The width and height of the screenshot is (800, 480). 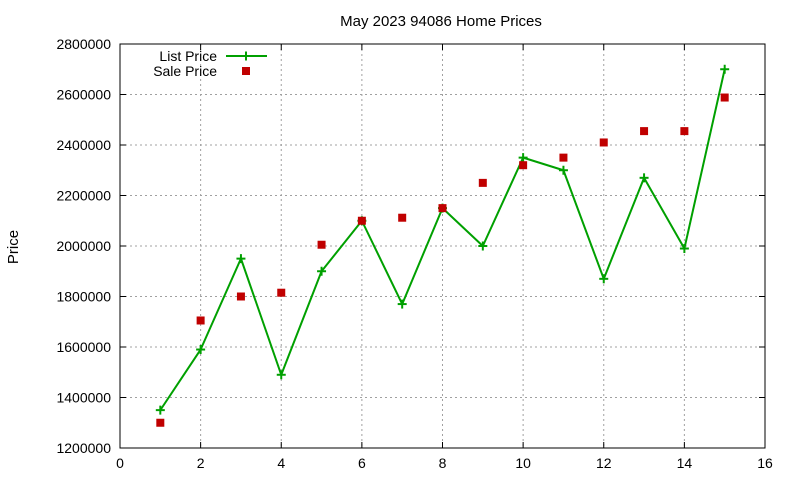 What do you see at coordinates (83, 398) in the screenshot?
I see `y-tick-label: 1400000` at bounding box center [83, 398].